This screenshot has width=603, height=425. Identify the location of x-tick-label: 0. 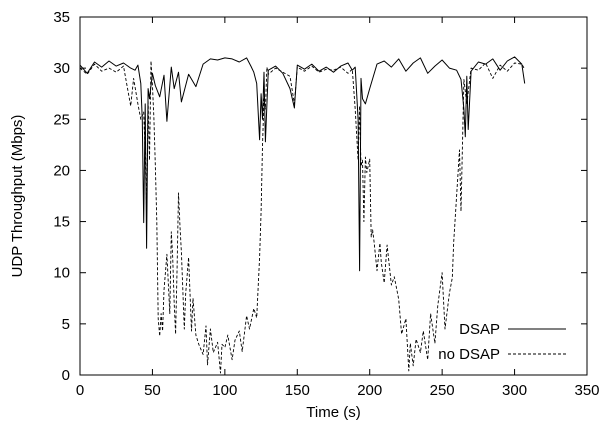
(80, 390).